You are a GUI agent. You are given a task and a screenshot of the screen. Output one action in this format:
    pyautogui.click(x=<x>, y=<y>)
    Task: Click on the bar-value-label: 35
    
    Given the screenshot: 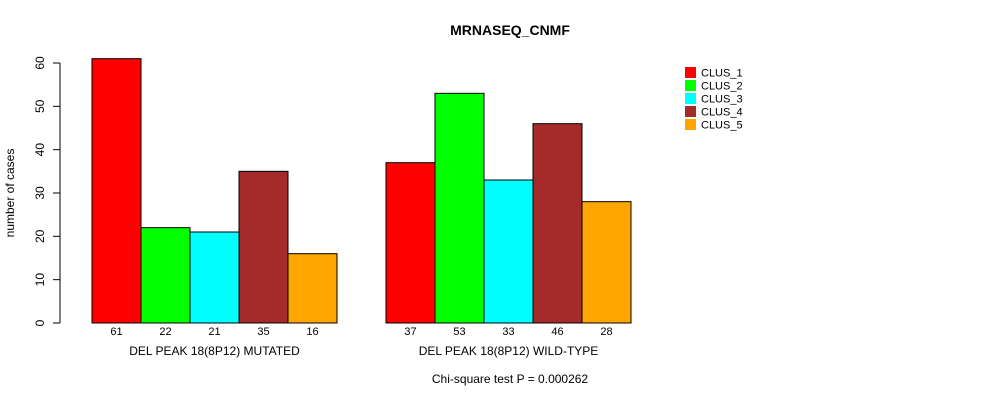 What is the action you would take?
    pyautogui.click(x=263, y=332)
    